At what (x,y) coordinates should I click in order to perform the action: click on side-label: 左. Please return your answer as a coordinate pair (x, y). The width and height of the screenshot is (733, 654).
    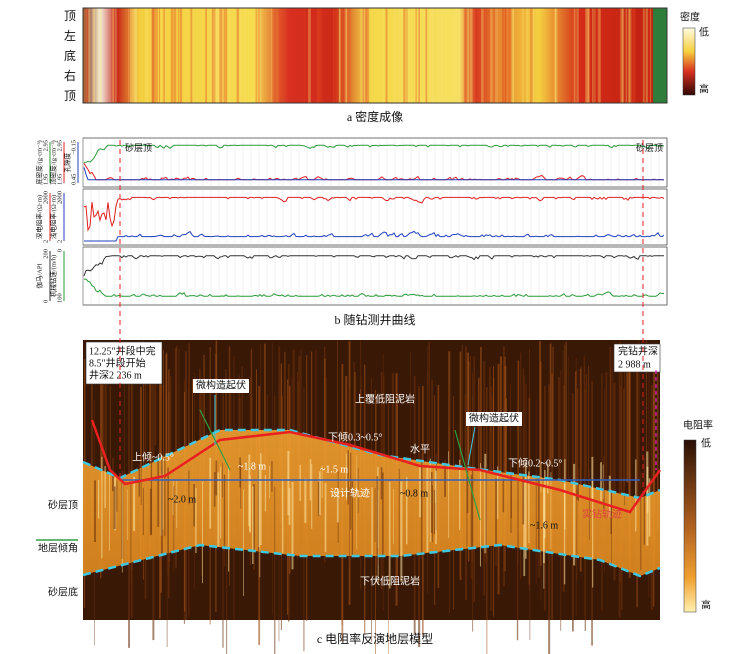
    Looking at the image, I should click on (70, 35).